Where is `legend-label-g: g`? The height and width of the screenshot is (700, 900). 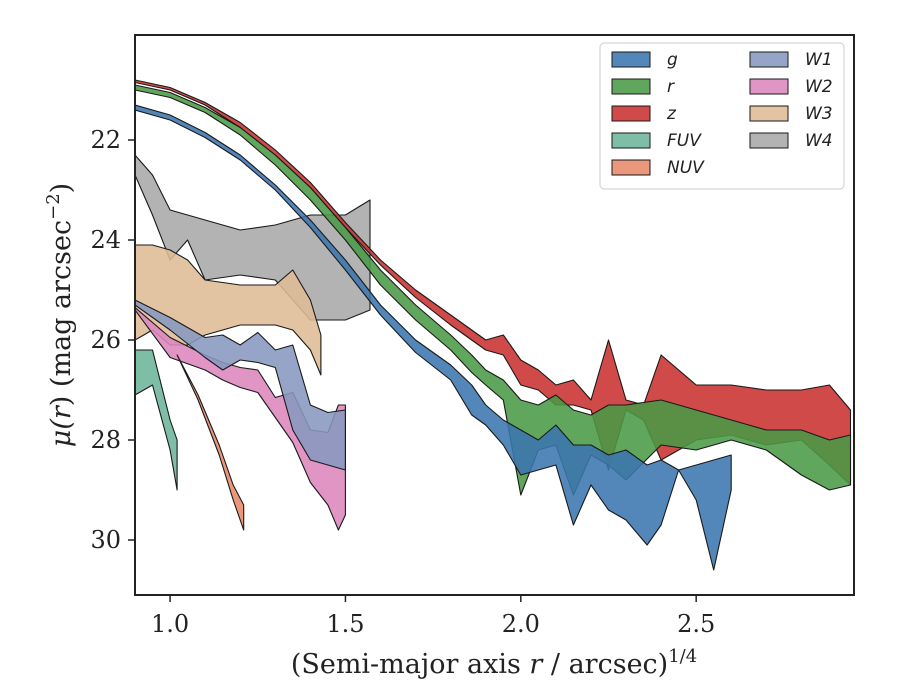
legend-label-g: g is located at coordinates (672, 60).